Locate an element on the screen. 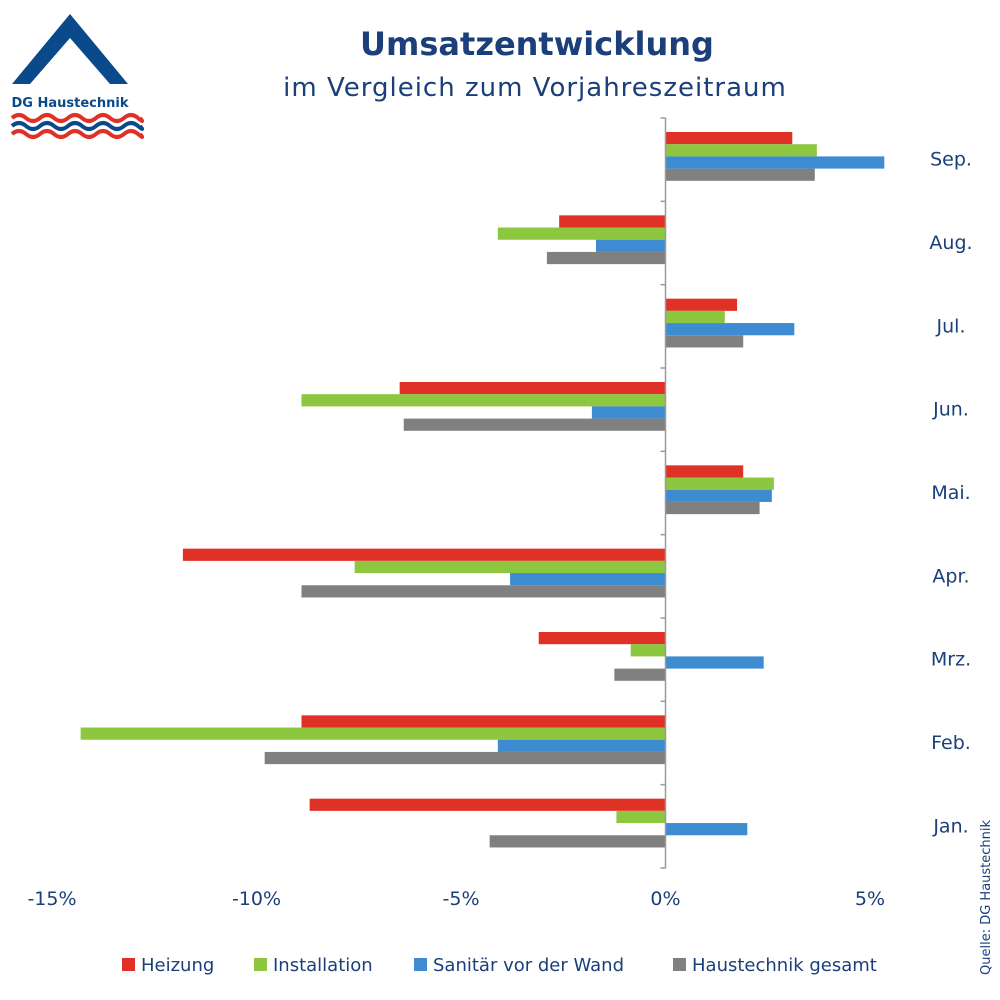  category-label: Feb. is located at coordinates (951, 743).